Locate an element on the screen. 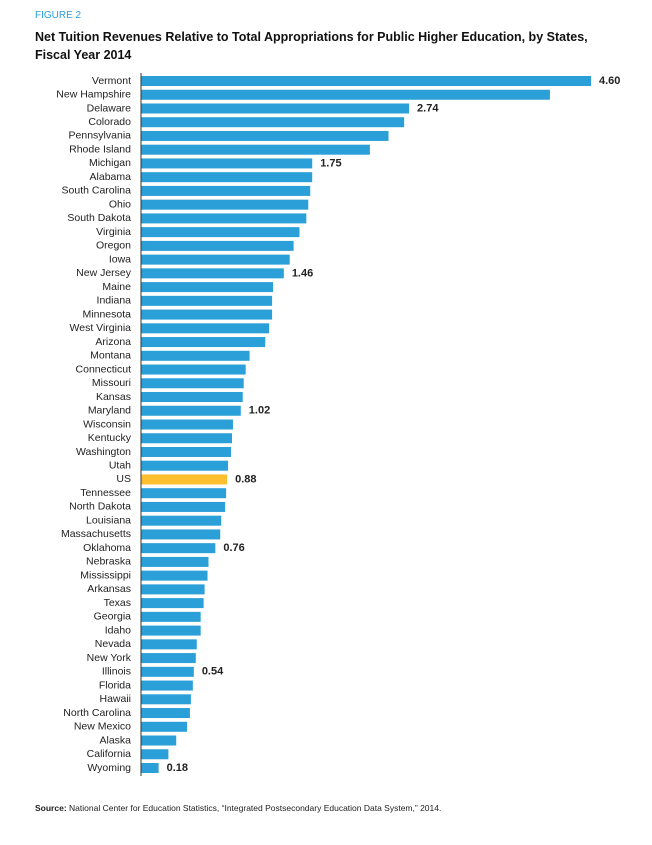 This screenshot has width=652, height=845. value-label: 0.88 is located at coordinates (245, 479).